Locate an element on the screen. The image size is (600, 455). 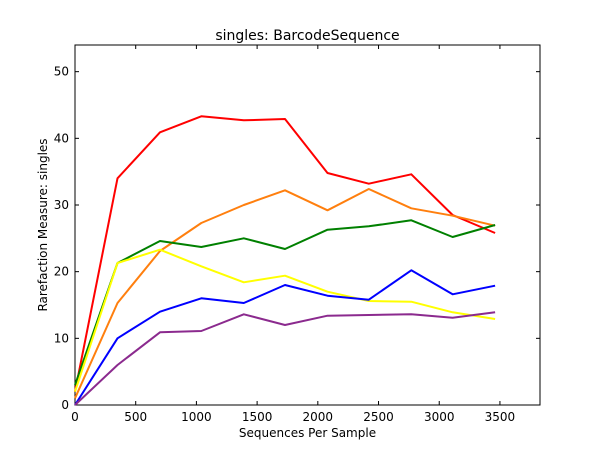
x-tick-label: 500 is located at coordinates (135, 417).